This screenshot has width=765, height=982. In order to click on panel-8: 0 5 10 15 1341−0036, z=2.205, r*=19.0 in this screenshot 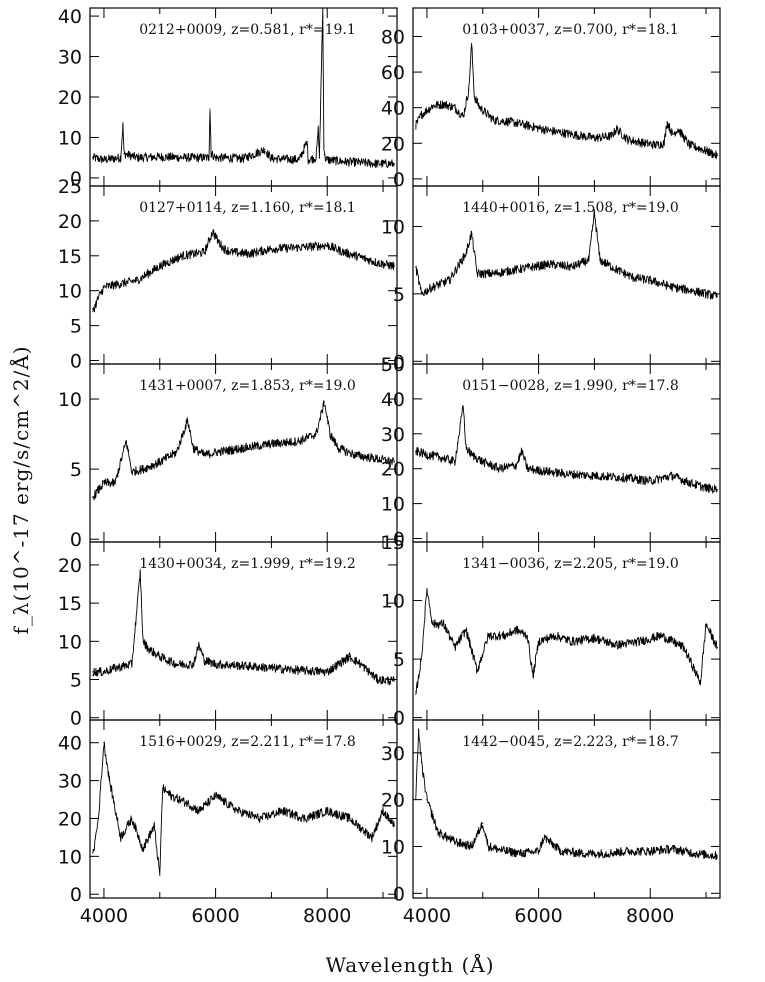, I will do `click(551, 631)`.